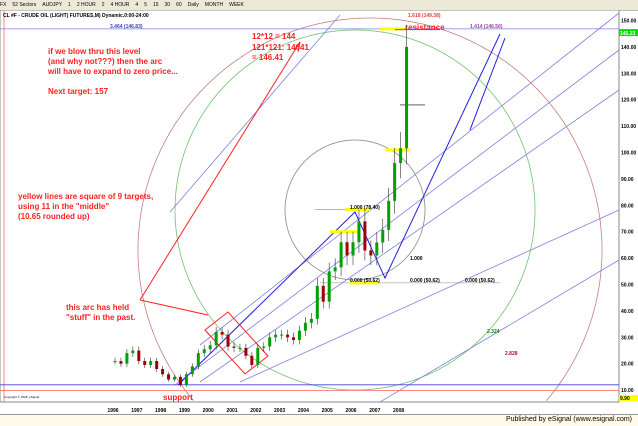  What do you see at coordinates (193, 5) in the screenshot?
I see `toolbar-item: Daily` at bounding box center [193, 5].